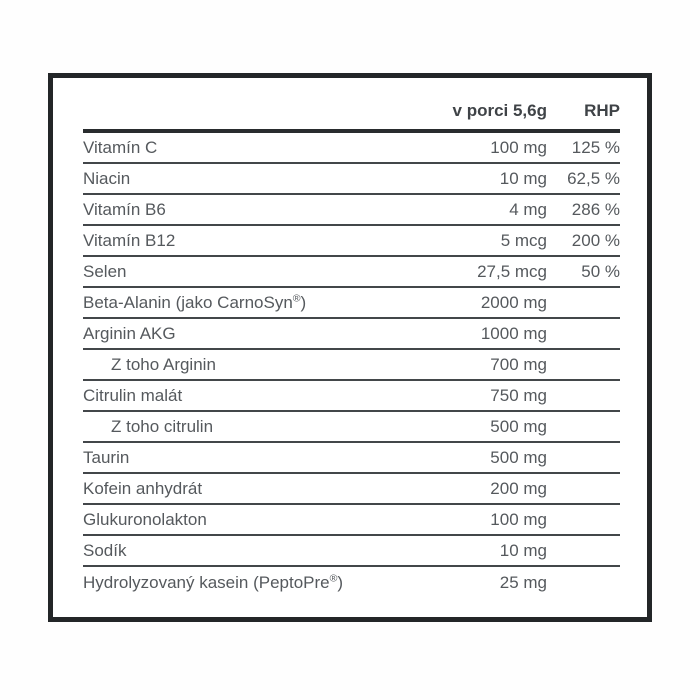 This screenshot has width=700, height=700. What do you see at coordinates (499, 110) in the screenshot?
I see `header-serving-label: v porci 5,6g` at bounding box center [499, 110].